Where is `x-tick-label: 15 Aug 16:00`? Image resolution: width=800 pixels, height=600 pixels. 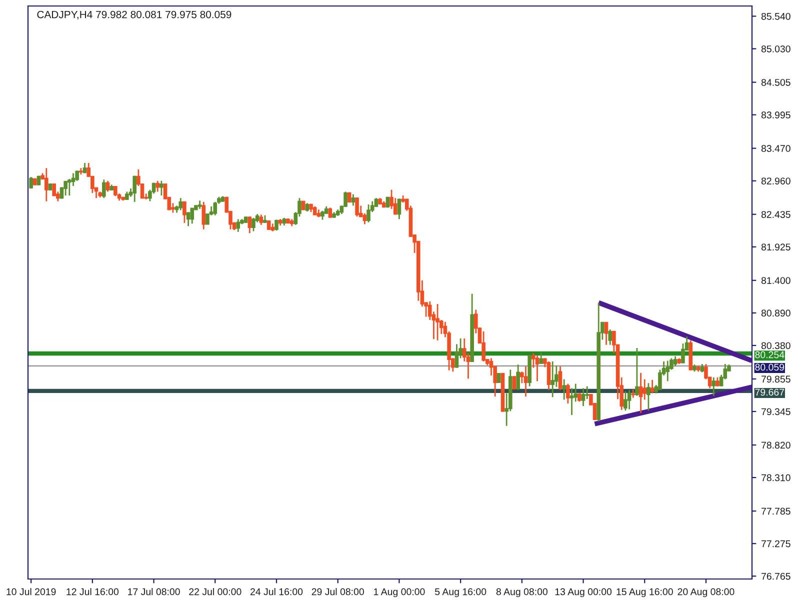
x-tick-label: 15 Aug 16:00 is located at coordinates (644, 593).